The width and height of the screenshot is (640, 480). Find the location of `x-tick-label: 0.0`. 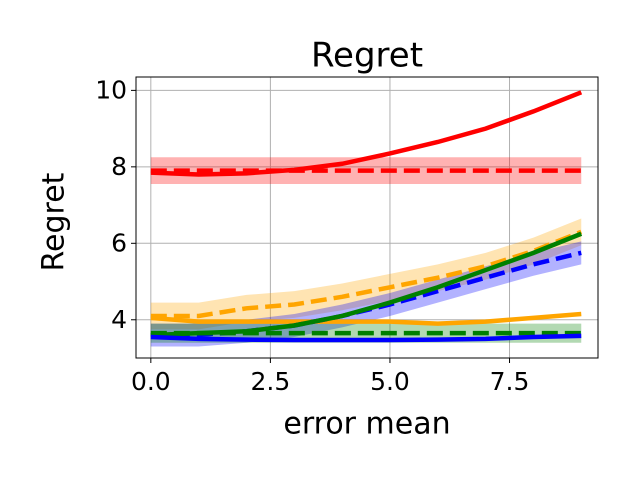

x-tick-label: 0.0 is located at coordinates (151, 381).